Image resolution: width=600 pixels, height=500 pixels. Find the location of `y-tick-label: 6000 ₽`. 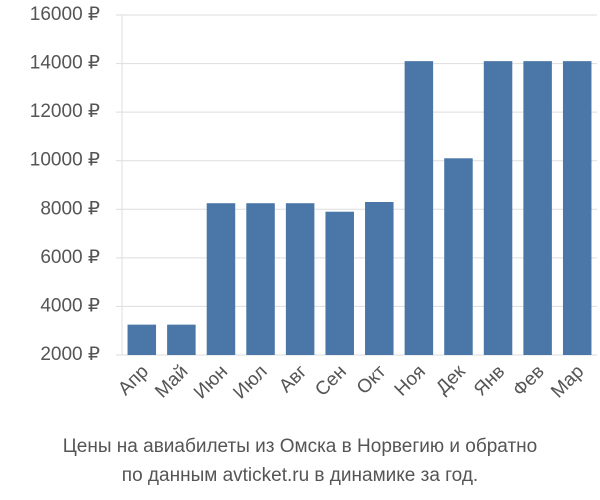

y-tick-label: 6000 ₽ is located at coordinates (70, 257).